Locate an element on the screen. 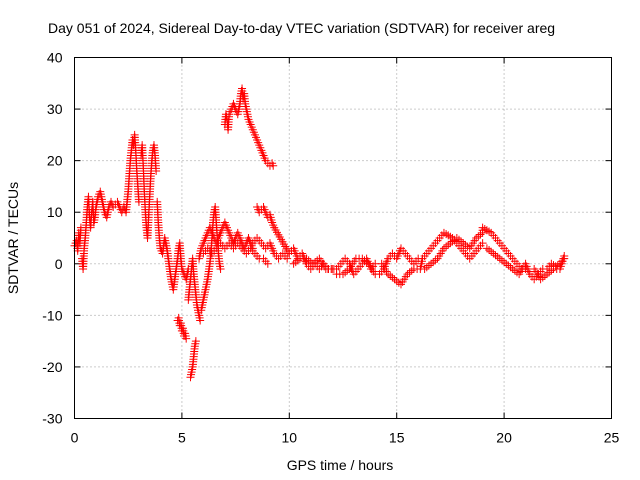  y-tick-label: -20 is located at coordinates (52, 367).